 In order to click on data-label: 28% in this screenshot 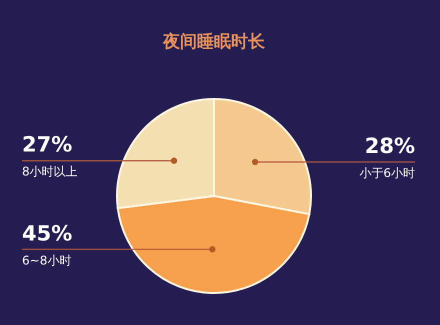, I will do `click(389, 146)`.